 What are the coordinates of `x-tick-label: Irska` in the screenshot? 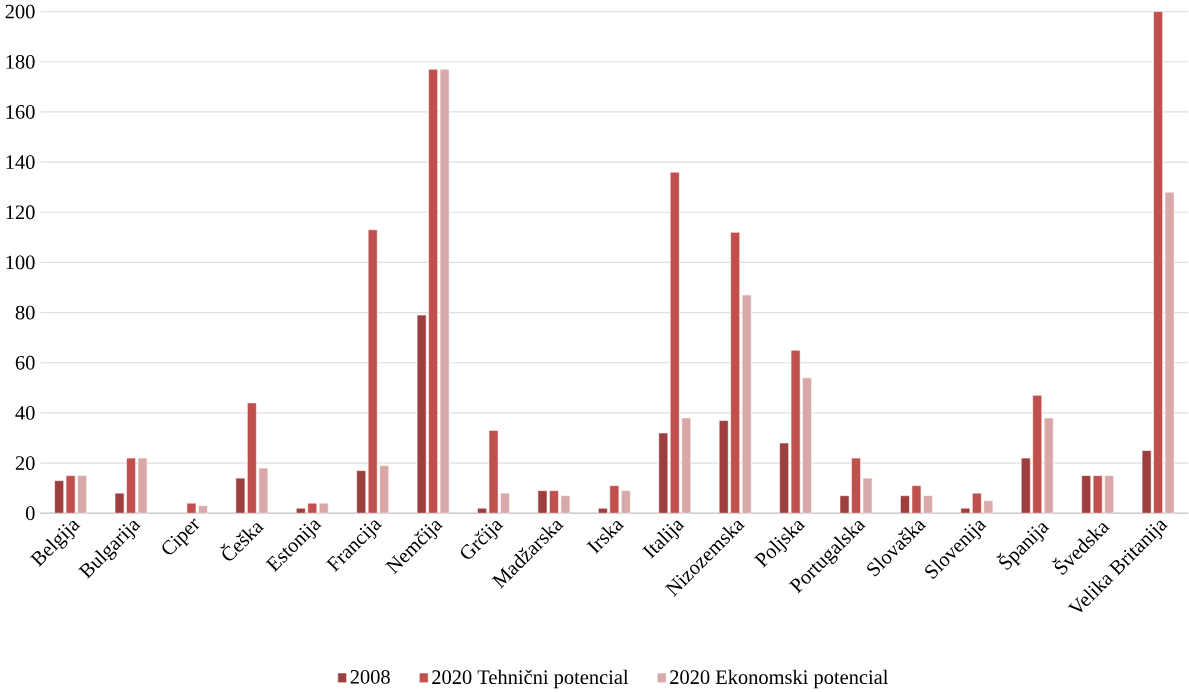 It's located at (605, 538).